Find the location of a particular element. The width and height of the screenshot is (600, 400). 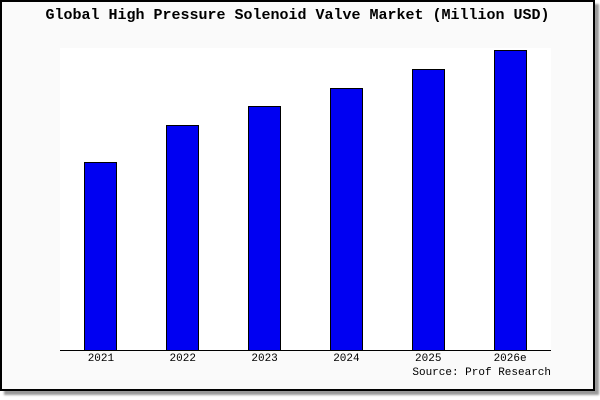

x-tick-label: 2022 is located at coordinates (182, 359).